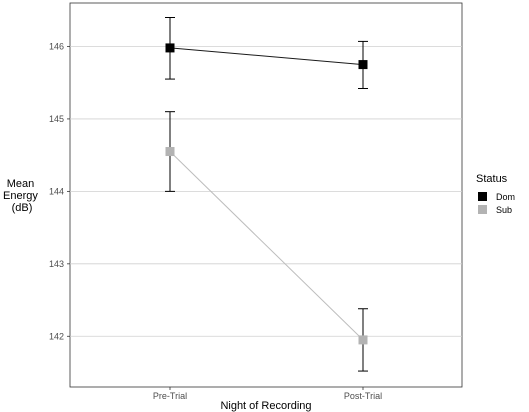  What do you see at coordinates (266, 56) in the screenshot?
I see `series-line-dom` at bounding box center [266, 56].